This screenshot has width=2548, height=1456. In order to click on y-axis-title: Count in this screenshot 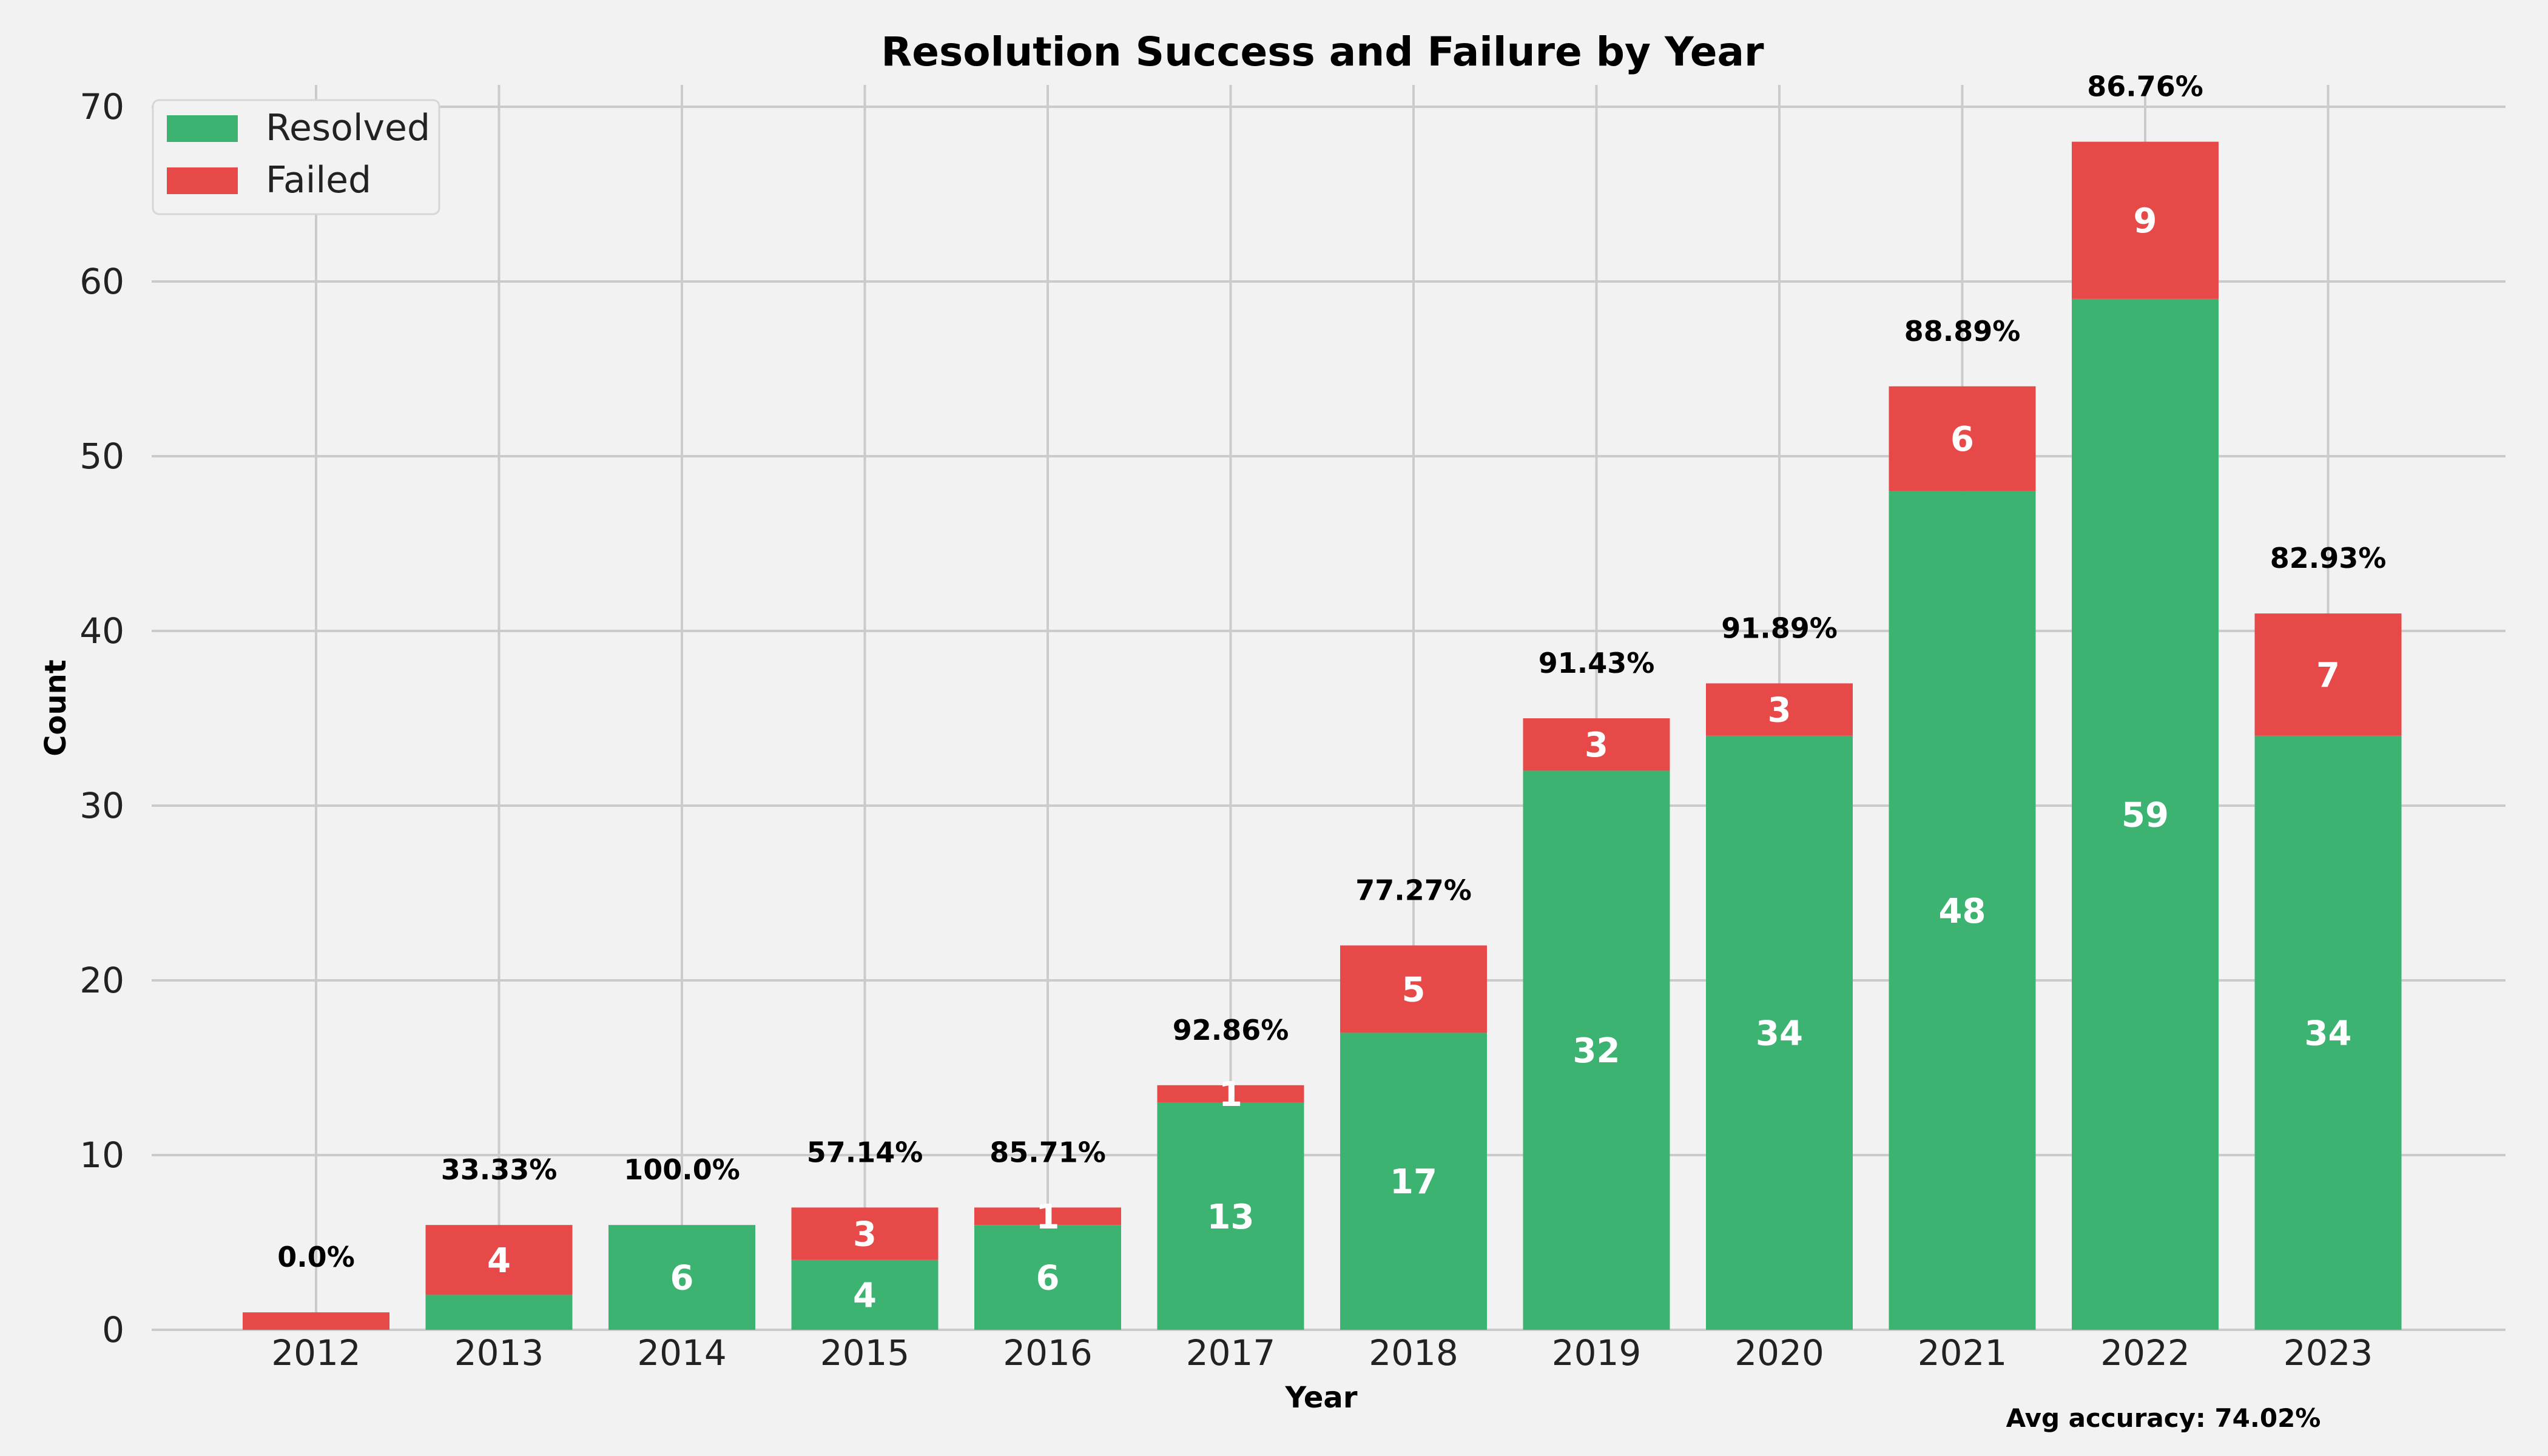, I will do `click(56, 708)`.